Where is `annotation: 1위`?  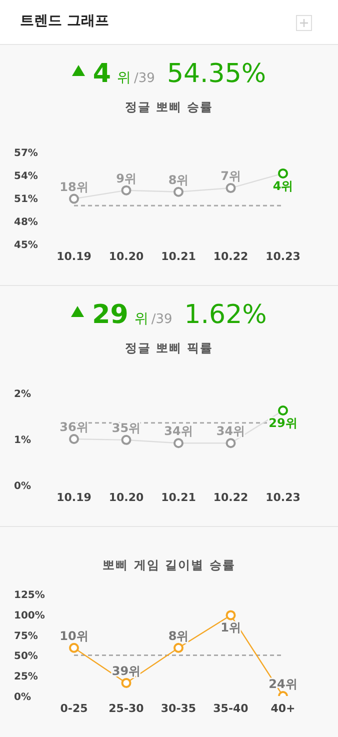 annotation: 1위 is located at coordinates (230, 627).